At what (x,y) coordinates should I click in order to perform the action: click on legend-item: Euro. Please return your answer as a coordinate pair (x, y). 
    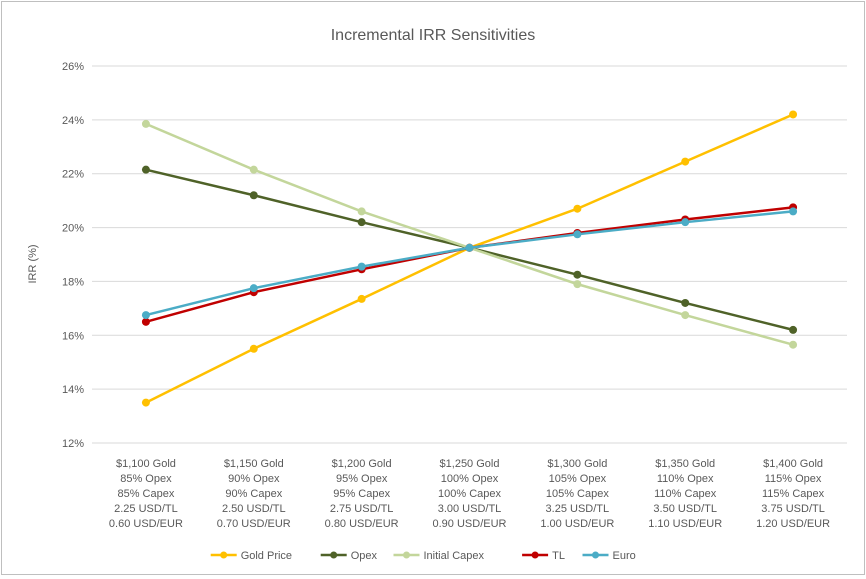
    Looking at the image, I should click on (609, 556).